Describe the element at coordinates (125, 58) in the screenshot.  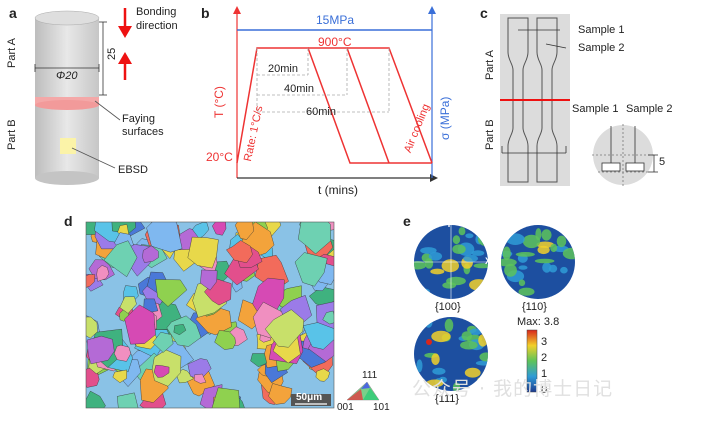
I see `arrow-up-icon` at that location.